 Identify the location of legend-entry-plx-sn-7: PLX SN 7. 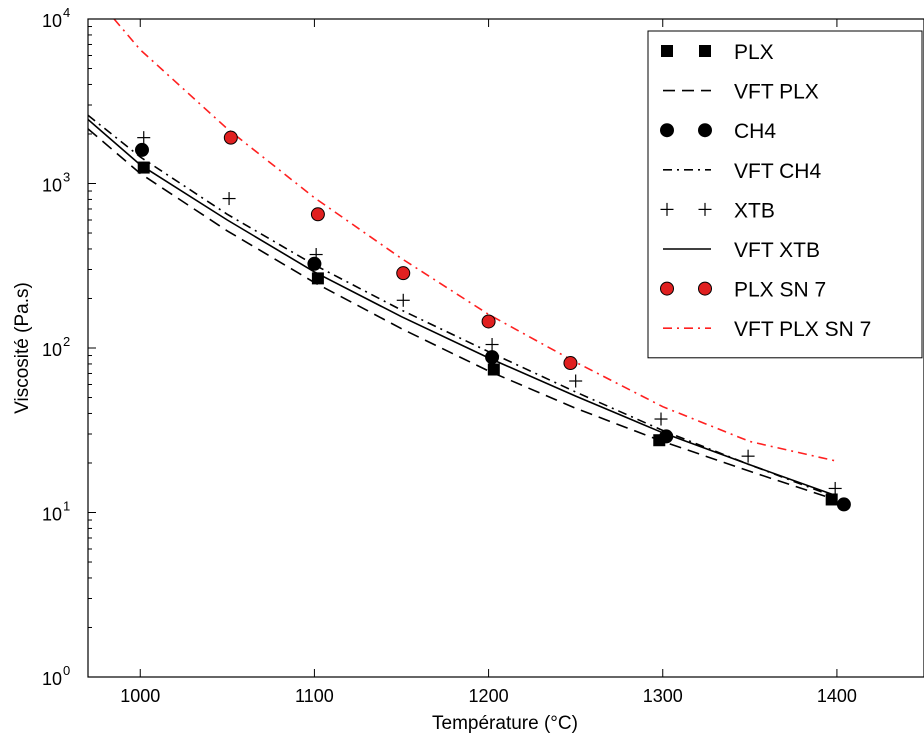
(743, 290).